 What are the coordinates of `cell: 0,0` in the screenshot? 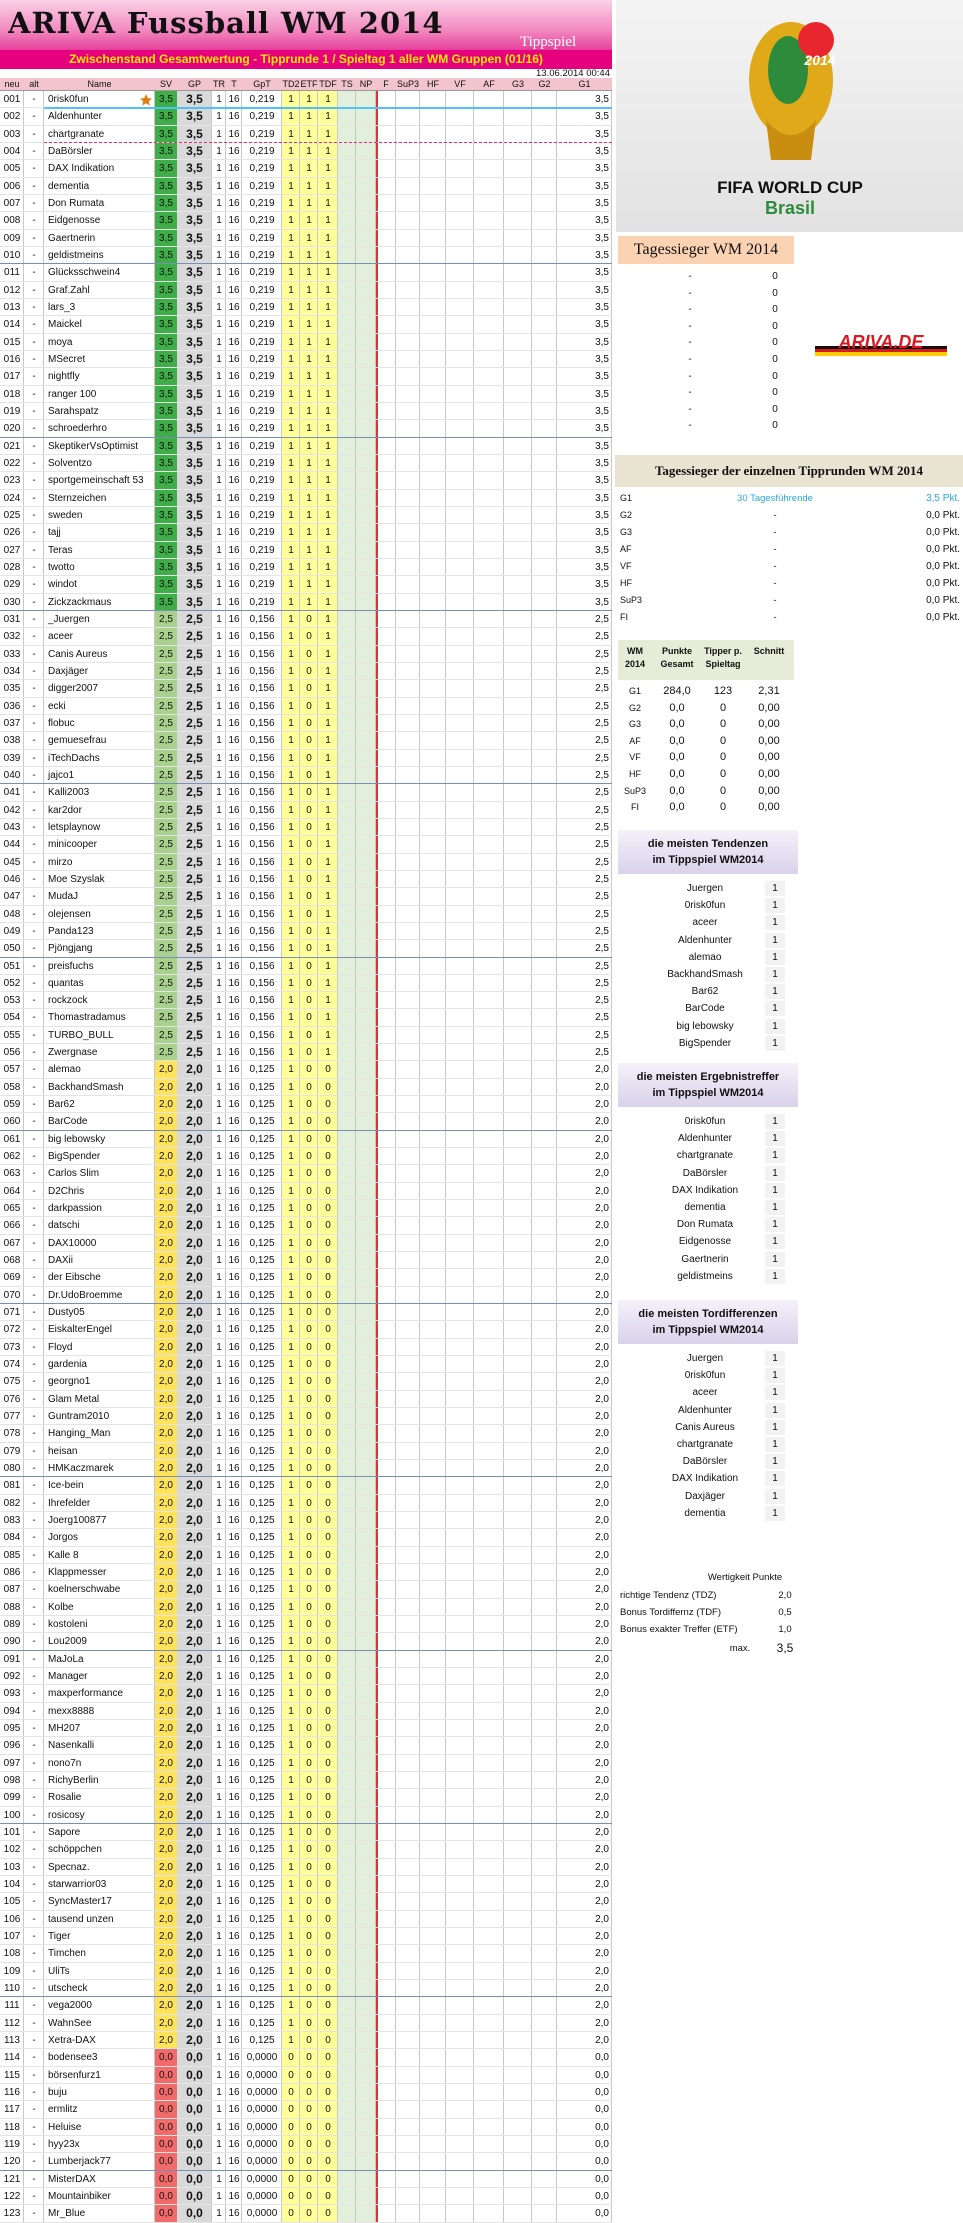 It's located at (166, 2162).